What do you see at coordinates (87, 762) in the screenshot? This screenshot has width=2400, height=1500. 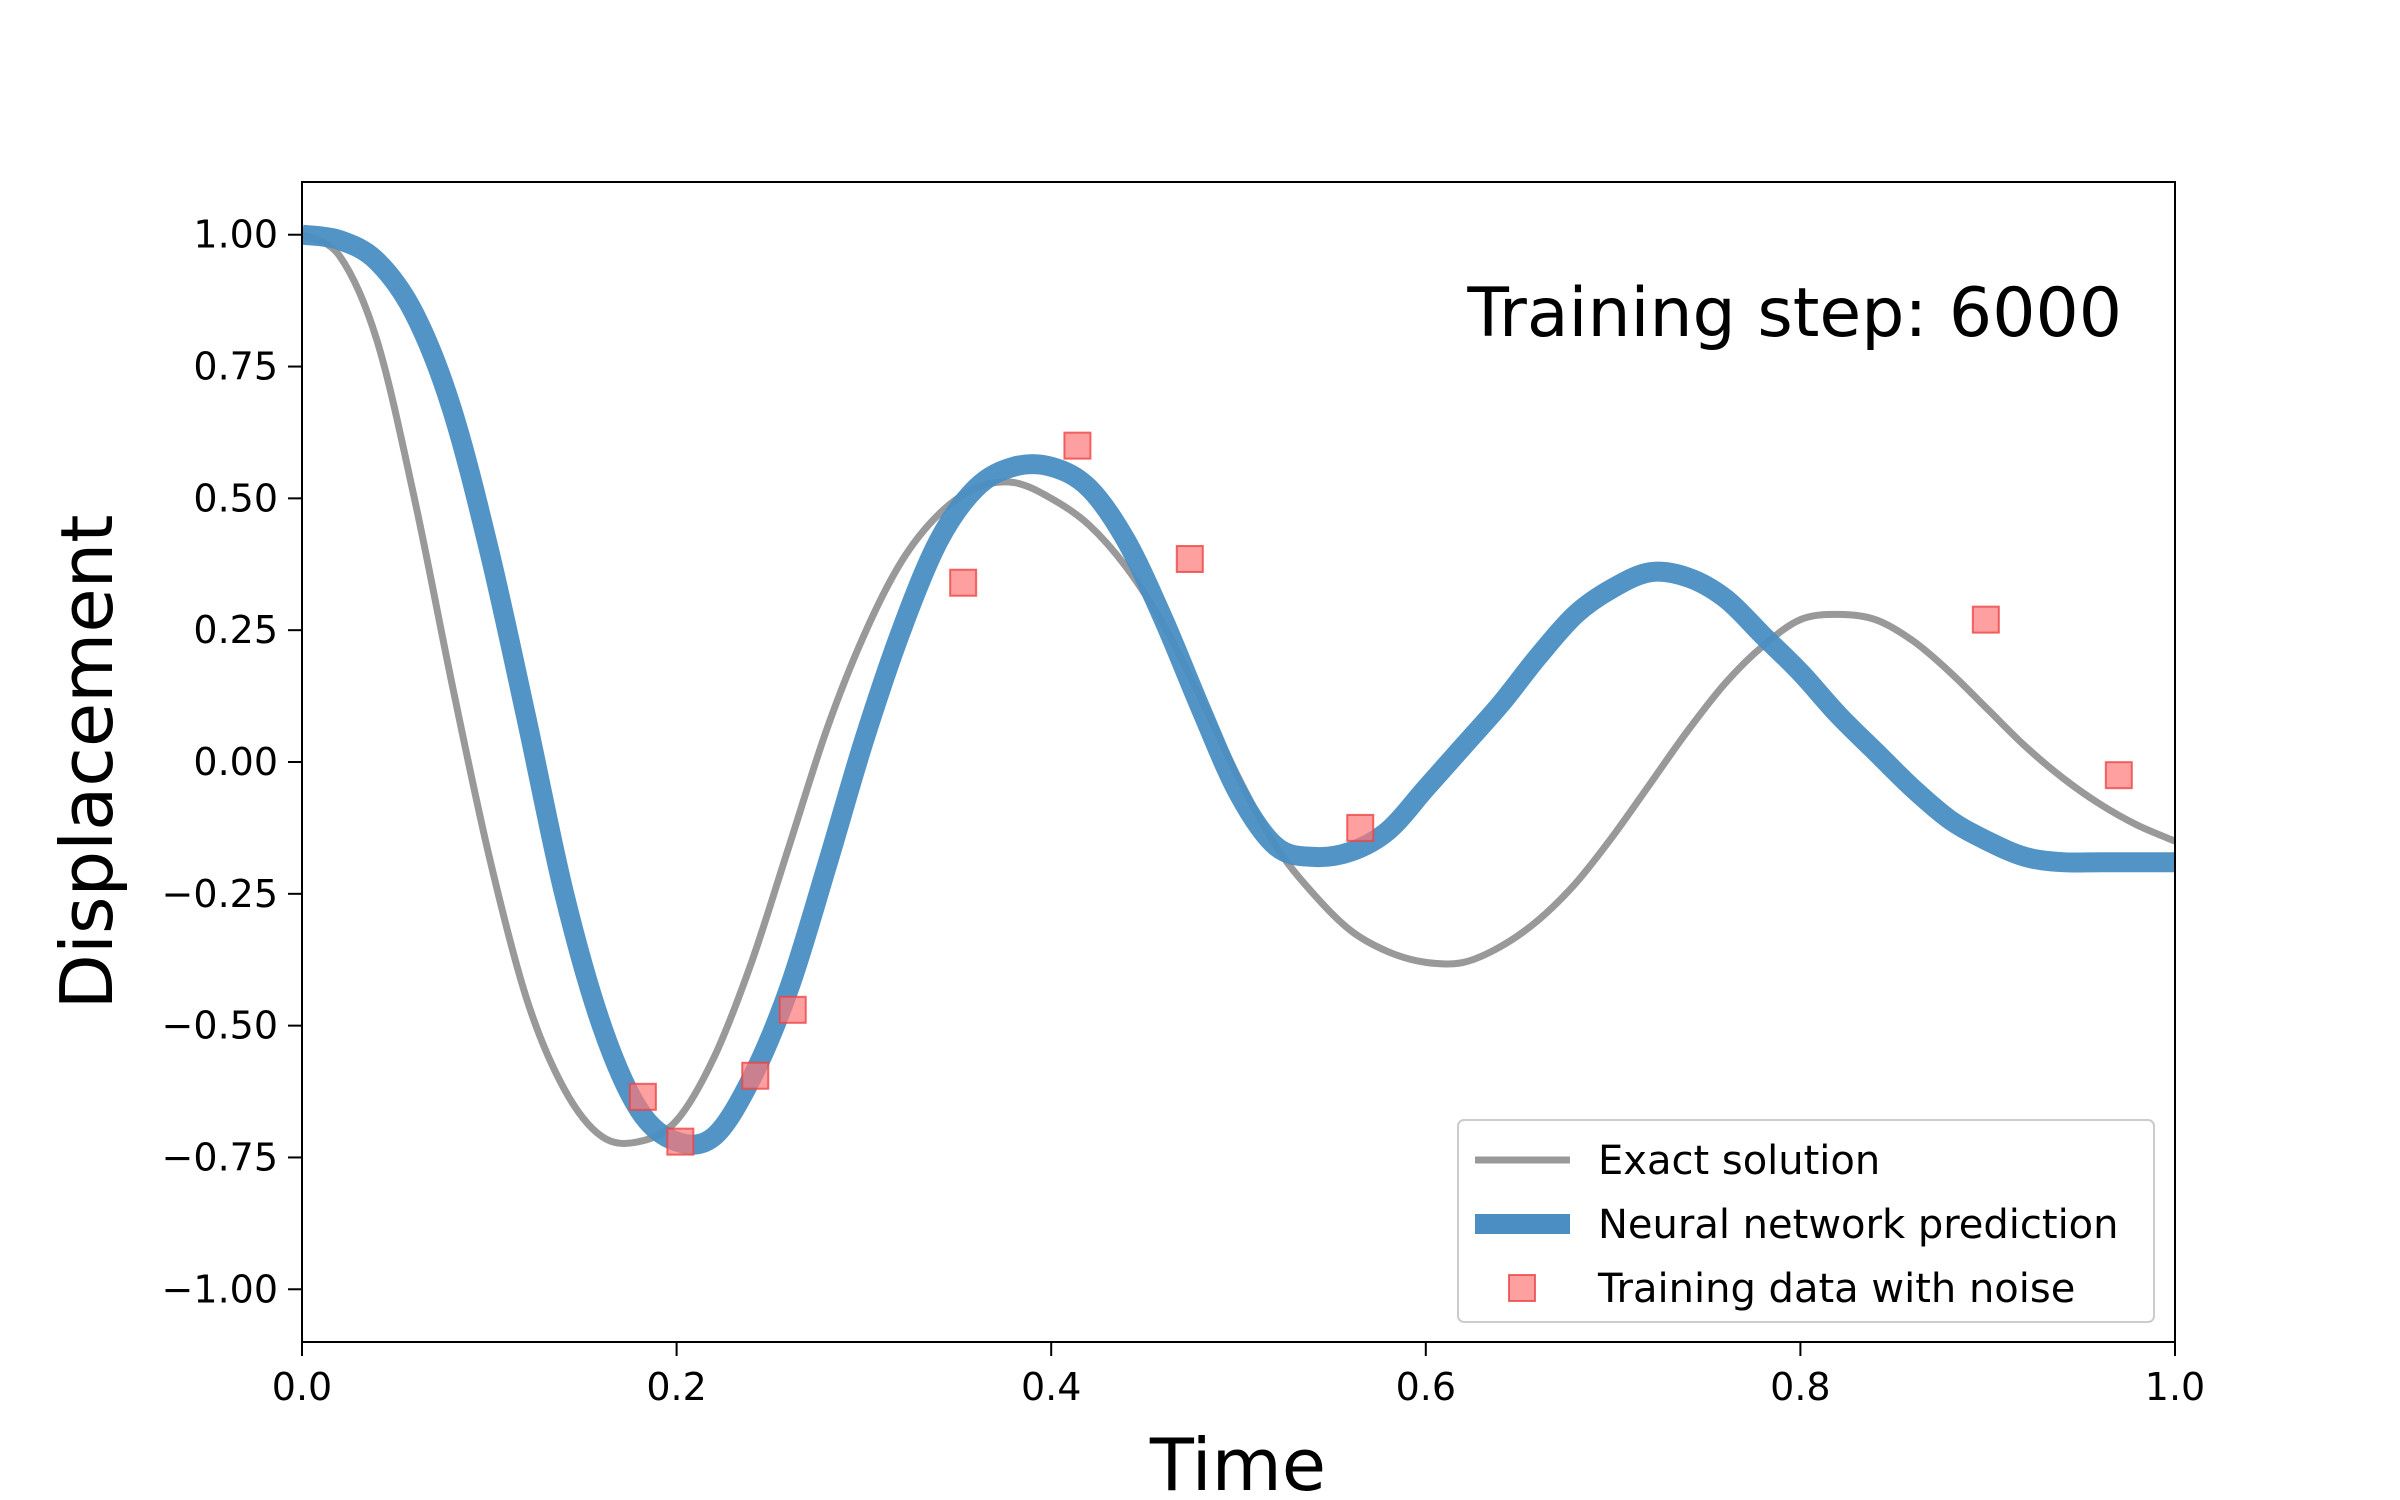 I see `y-axis-label: Displacement` at bounding box center [87, 762].